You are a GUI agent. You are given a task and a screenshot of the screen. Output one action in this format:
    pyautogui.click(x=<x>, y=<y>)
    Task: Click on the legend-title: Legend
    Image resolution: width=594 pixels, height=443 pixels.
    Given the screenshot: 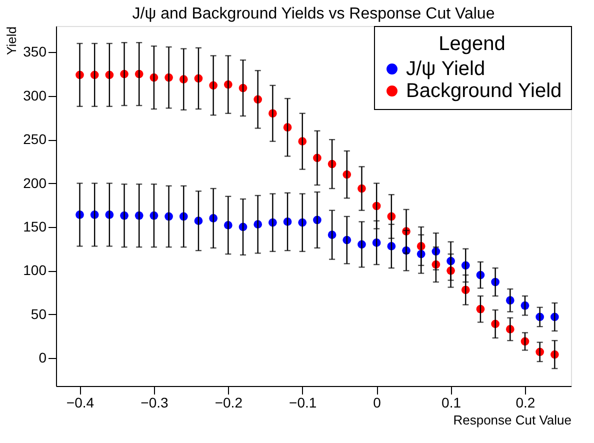 What is the action you would take?
    pyautogui.click(x=472, y=44)
    